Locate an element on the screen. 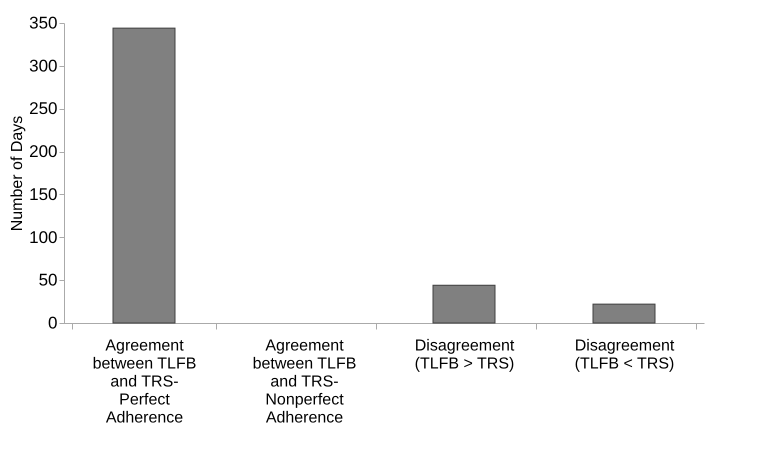 The height and width of the screenshot is (466, 771). y-tick-label: 50 is located at coordinates (48, 280).